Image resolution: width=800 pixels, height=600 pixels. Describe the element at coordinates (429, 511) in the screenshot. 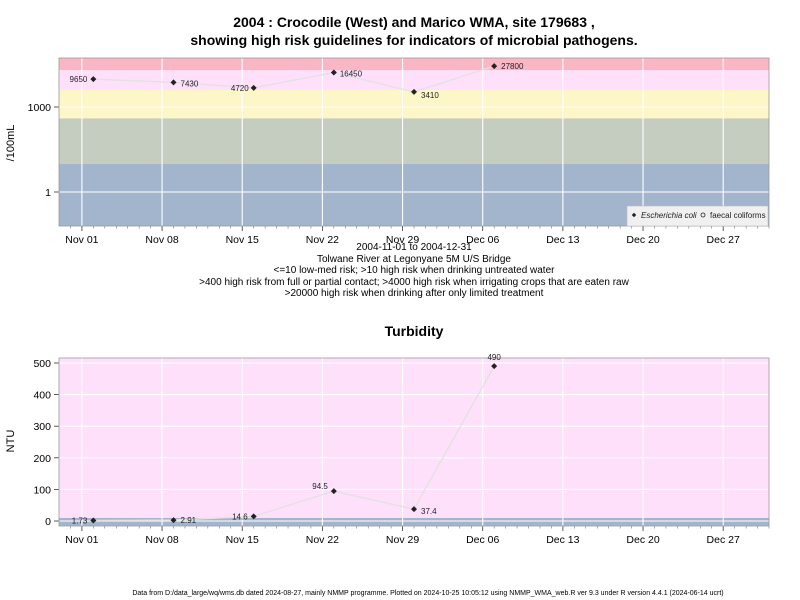

I see `data-label: 37.4` at that location.